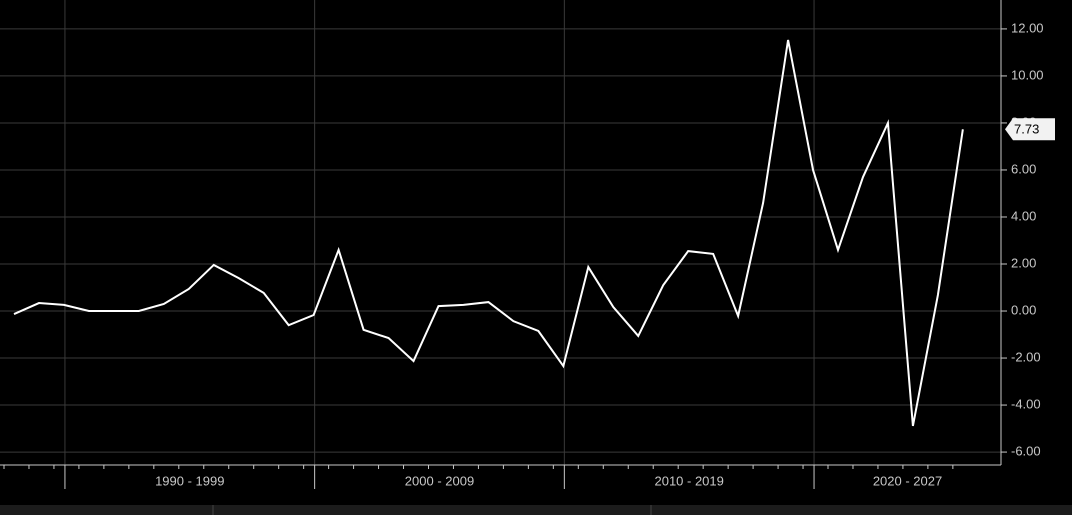 This screenshot has height=515, width=1072. I want to click on y-tick-label: 12.00, so click(1027, 27).